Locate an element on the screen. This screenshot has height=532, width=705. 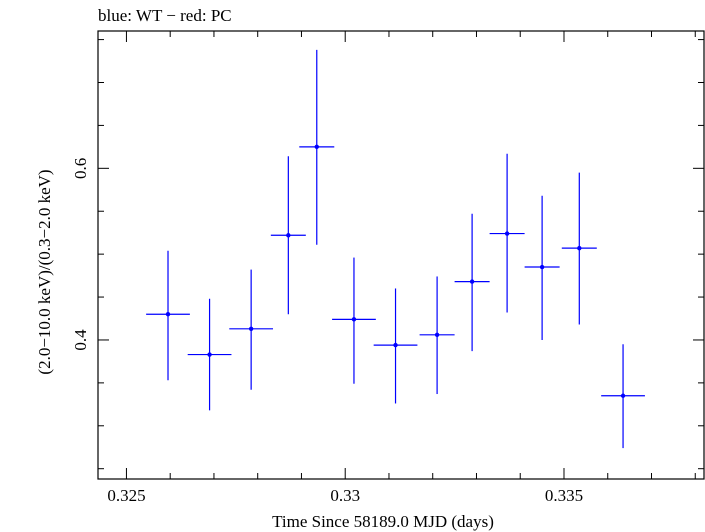
x-tick-label: 0.335 is located at coordinates (564, 495).